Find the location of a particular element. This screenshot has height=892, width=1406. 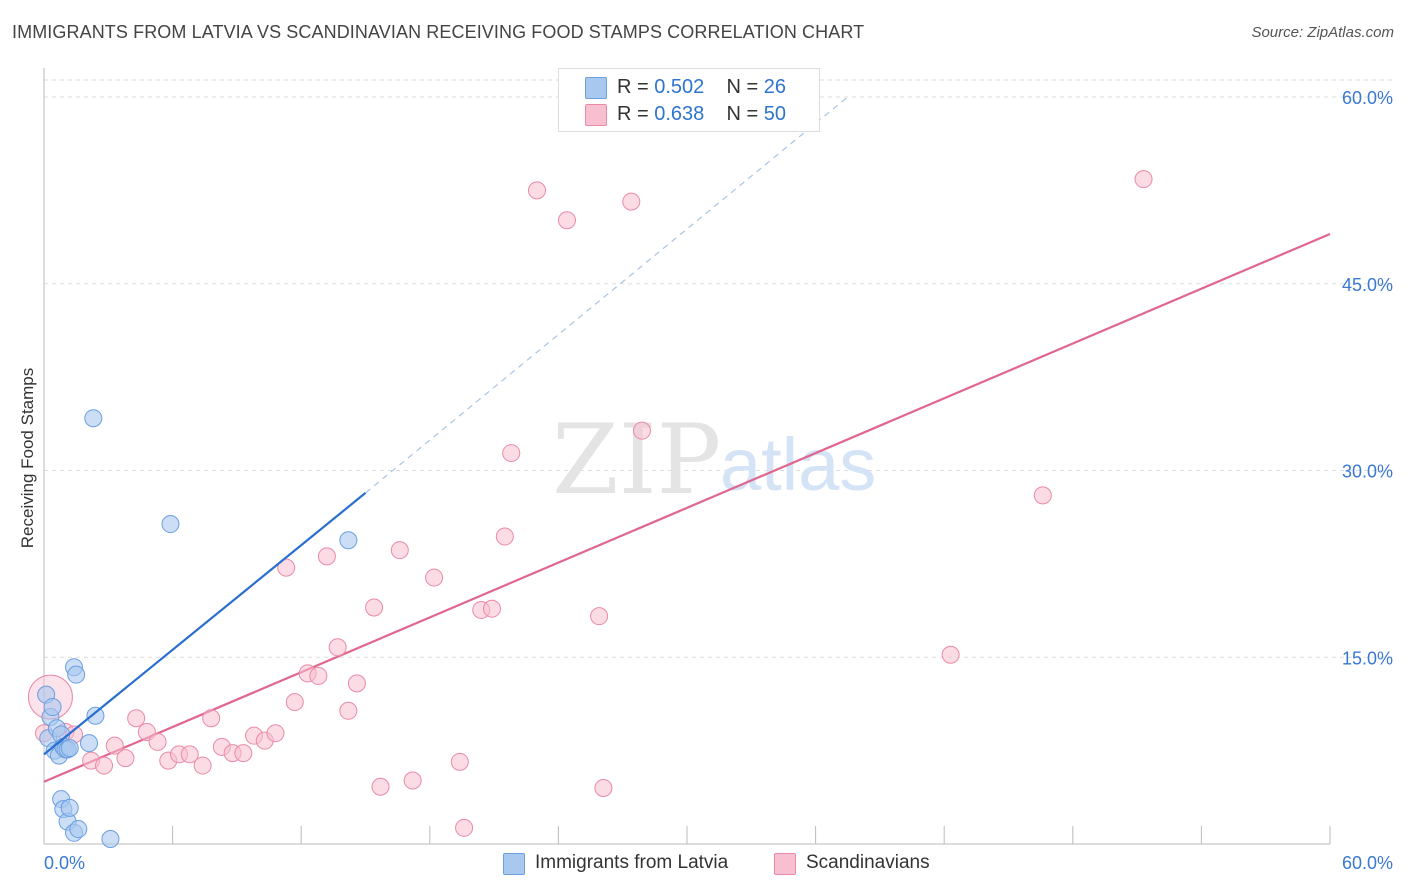

scandinavian-n-value: 50 is located at coordinates (775, 114).